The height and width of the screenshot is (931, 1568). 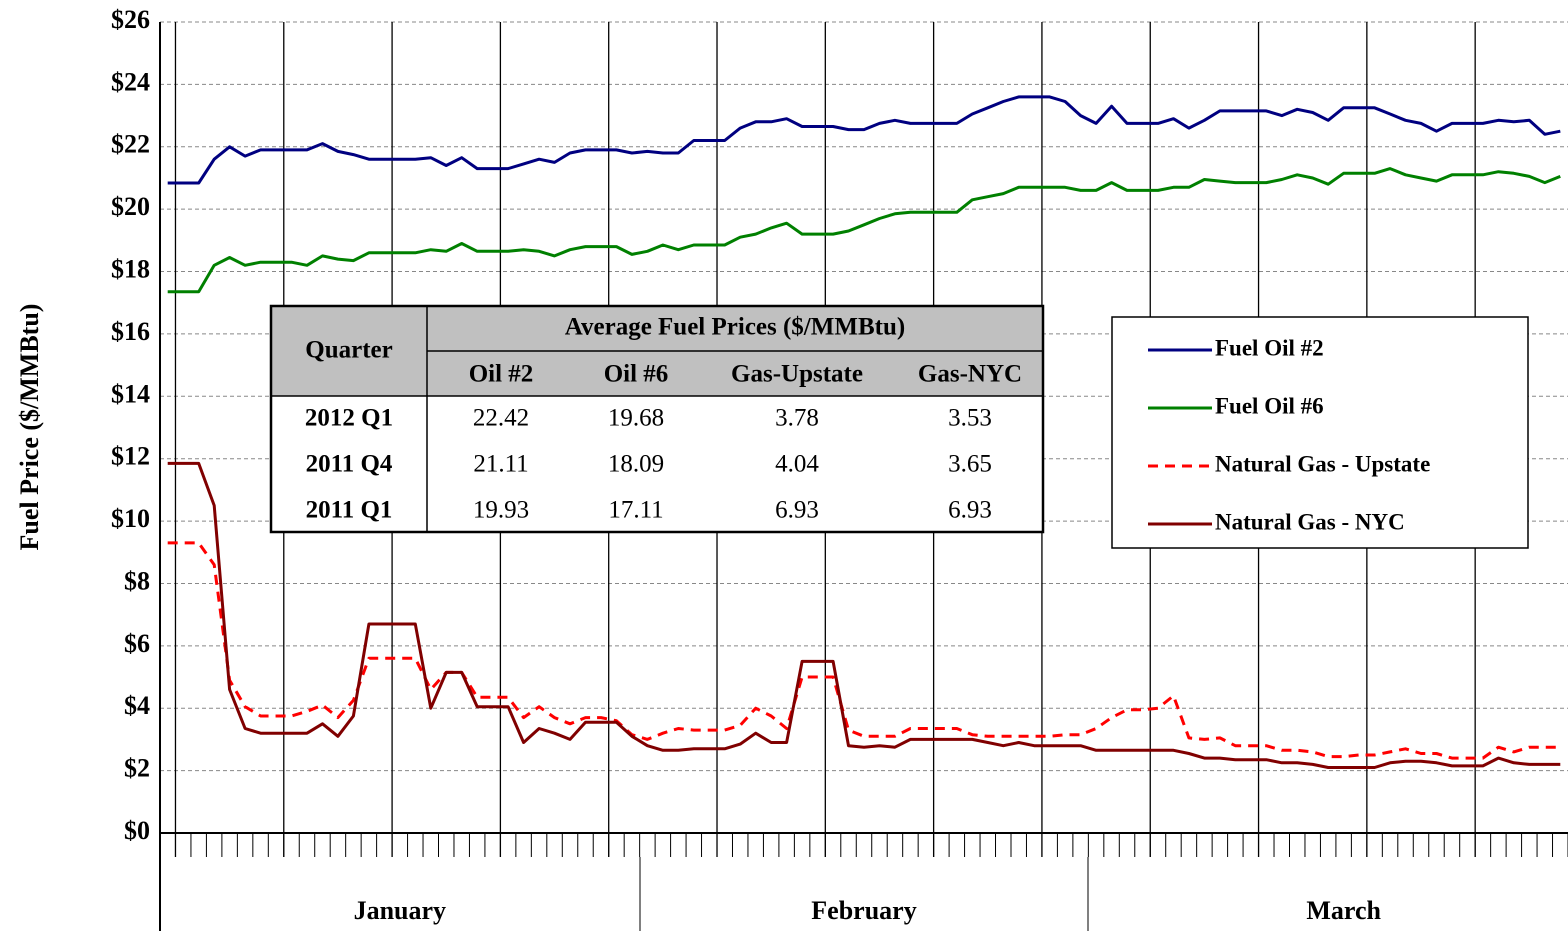 I want to click on legend-label: Natural Gas - NYC, so click(x=1310, y=521).